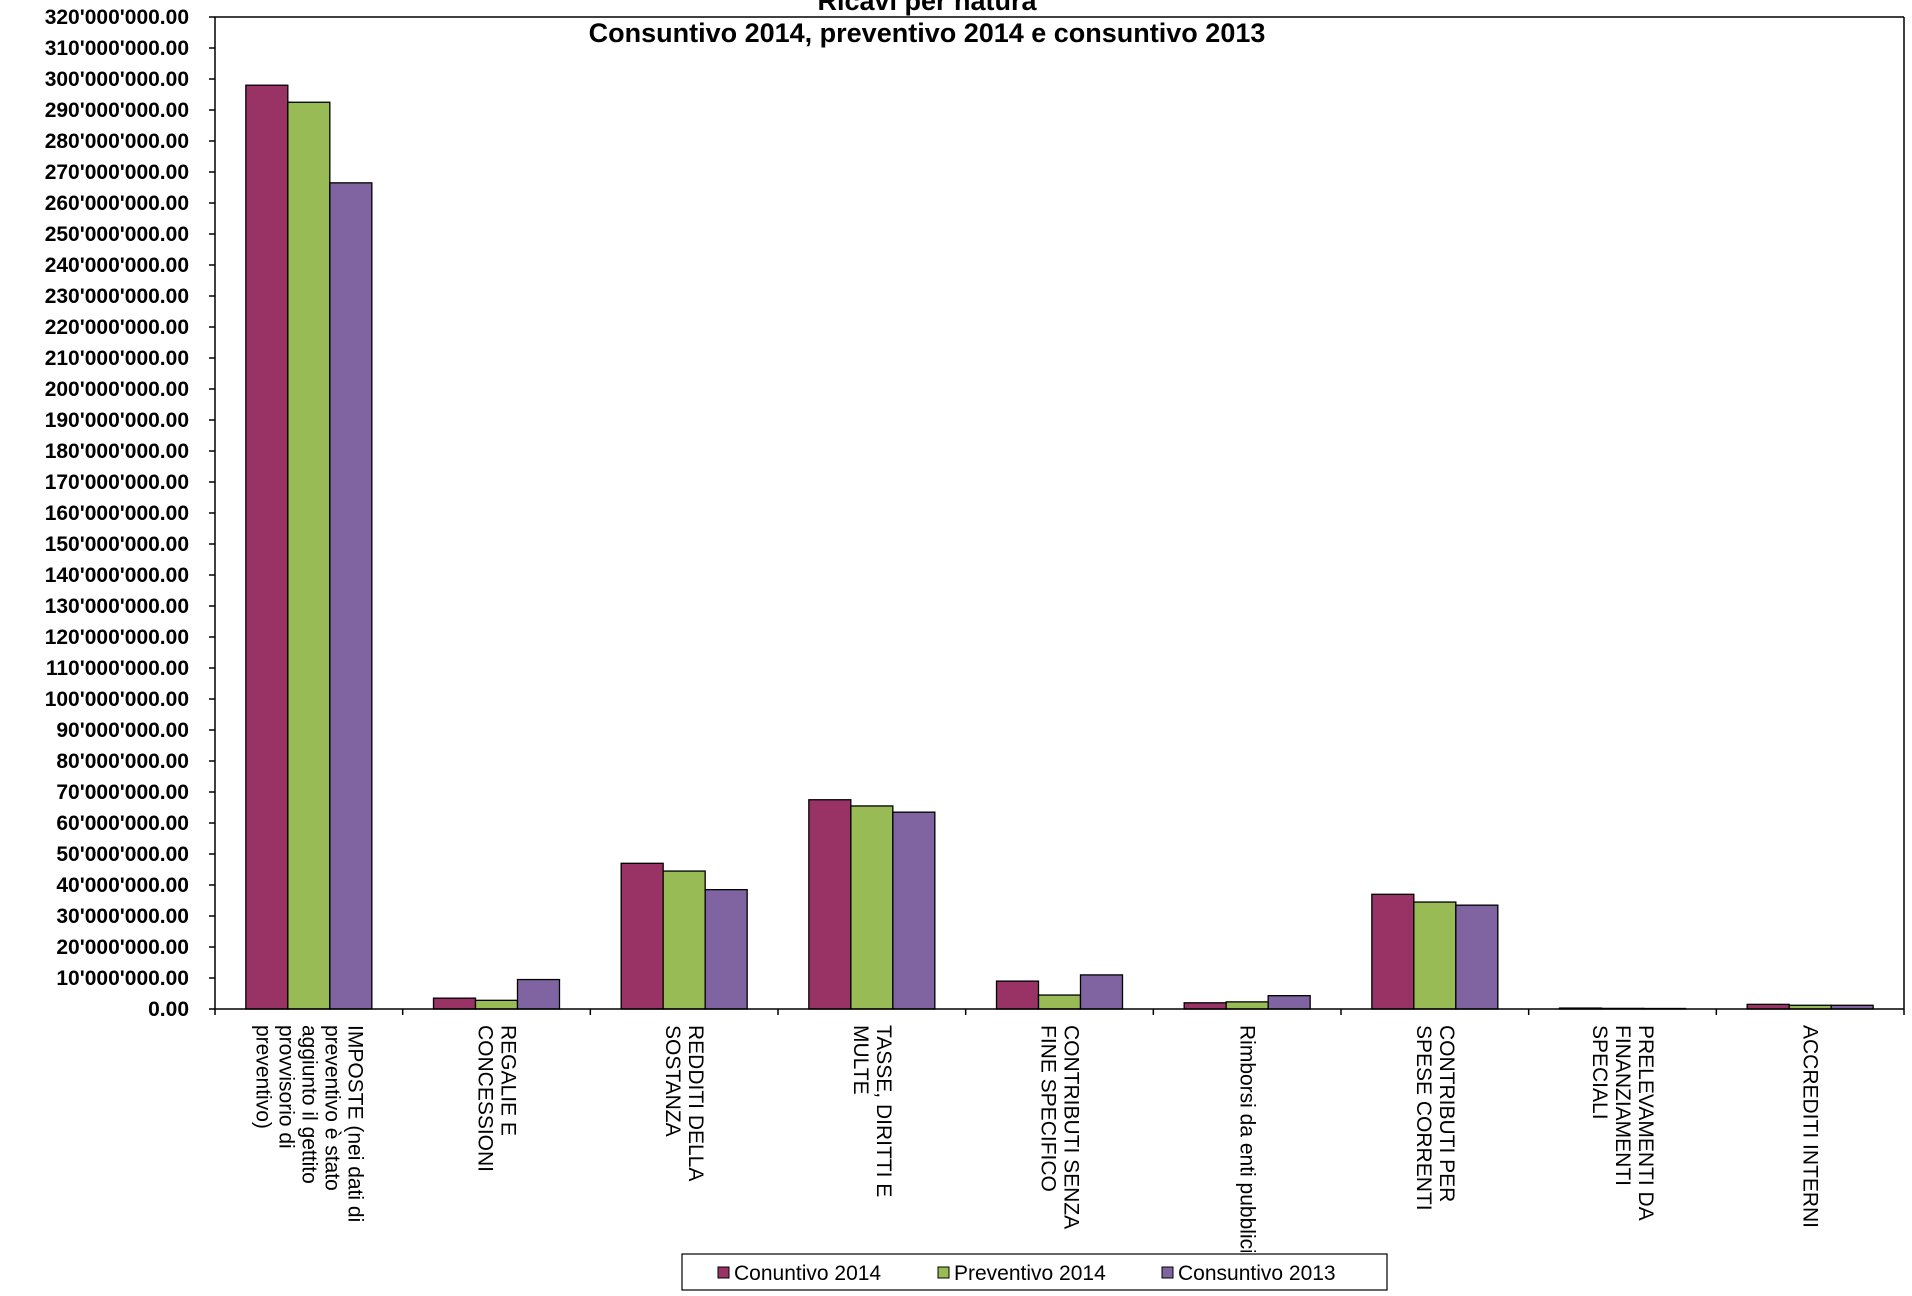 The image size is (1912, 1296). Describe the element at coordinates (860, 1060) in the screenshot. I see `x-category-label-line: MULTE` at that location.